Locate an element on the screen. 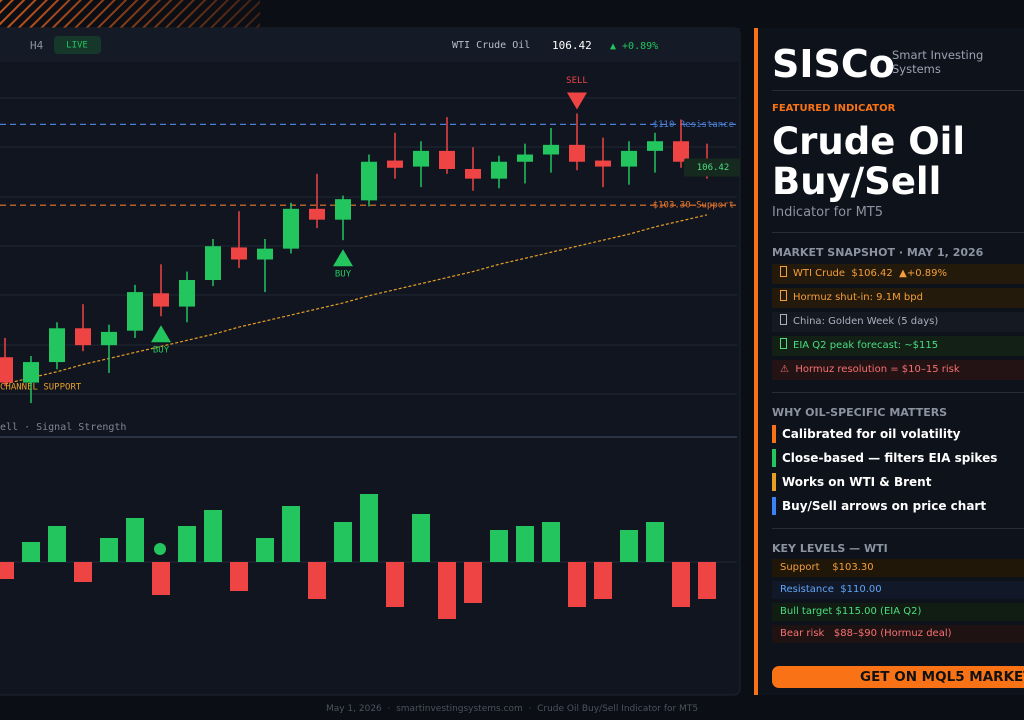 This screenshot has width=1024, height=720. snapshot-row: China: Golden Week (5 days) is located at coordinates (898, 322).